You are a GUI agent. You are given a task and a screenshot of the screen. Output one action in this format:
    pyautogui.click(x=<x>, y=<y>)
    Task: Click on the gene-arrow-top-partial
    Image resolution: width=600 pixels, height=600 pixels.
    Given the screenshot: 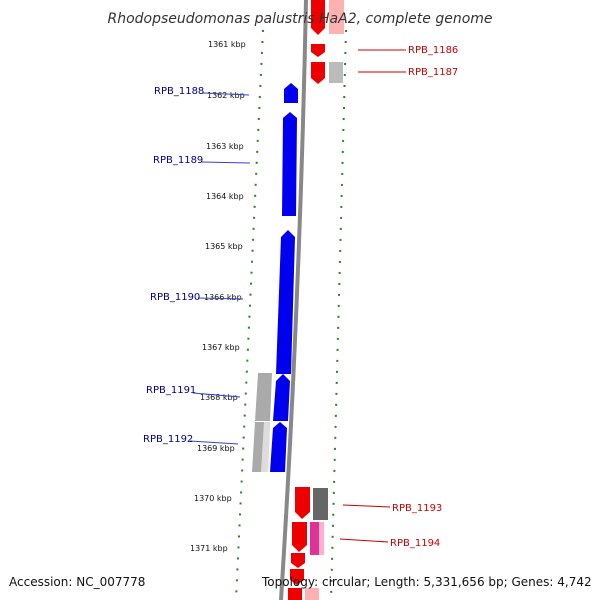 What is the action you would take?
    pyautogui.click(x=318, y=17)
    